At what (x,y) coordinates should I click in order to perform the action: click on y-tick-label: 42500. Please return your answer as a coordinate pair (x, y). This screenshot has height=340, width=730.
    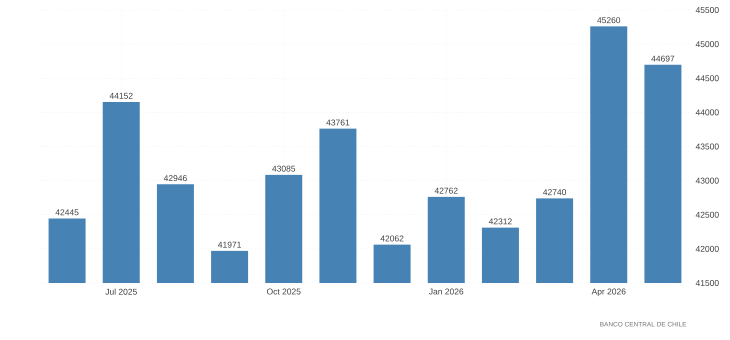
    Looking at the image, I should click on (707, 215).